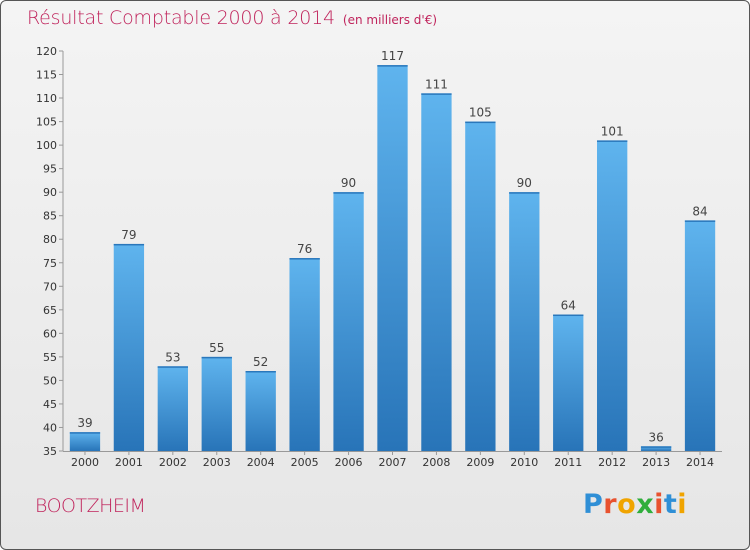  What do you see at coordinates (129, 462) in the screenshot?
I see `x-tick-label: 2001` at bounding box center [129, 462].